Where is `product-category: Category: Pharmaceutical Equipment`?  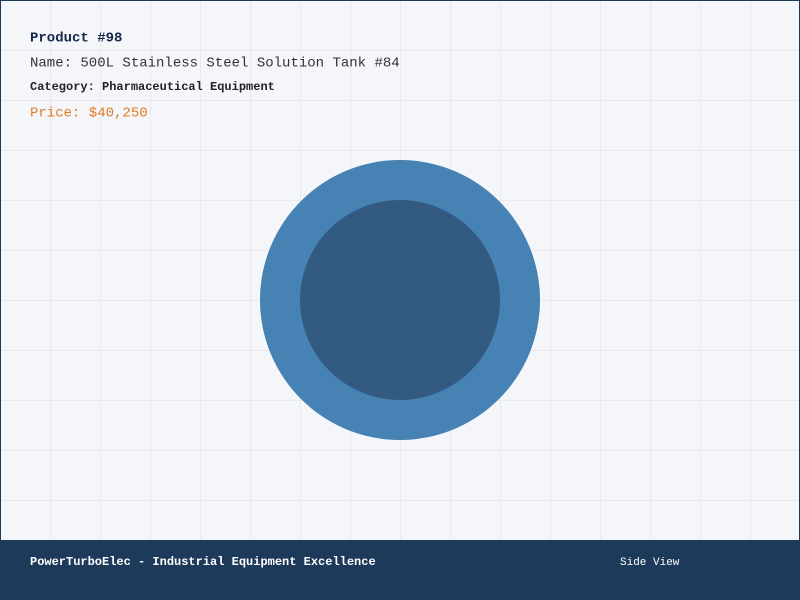 product-category: Category: Pharmaceutical Equipment is located at coordinates (152, 87).